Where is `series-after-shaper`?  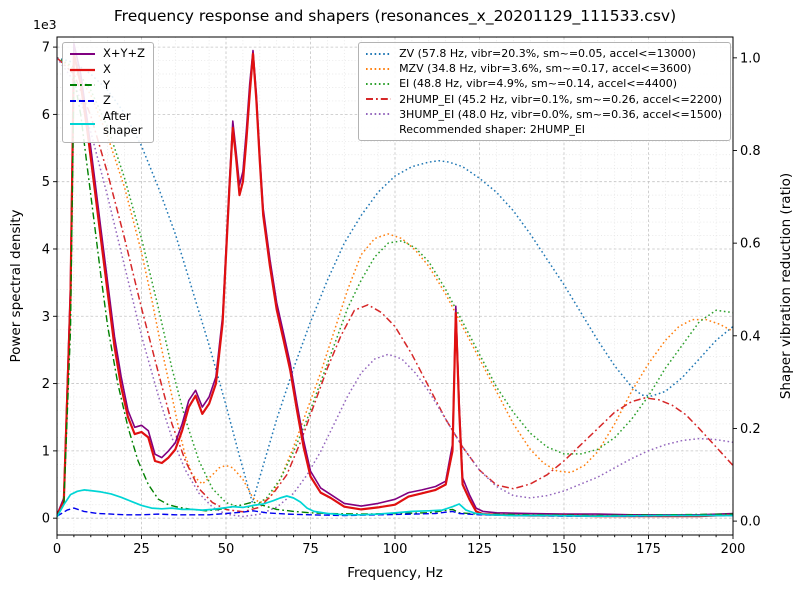
series-after-shaper is located at coordinates (395, 503).